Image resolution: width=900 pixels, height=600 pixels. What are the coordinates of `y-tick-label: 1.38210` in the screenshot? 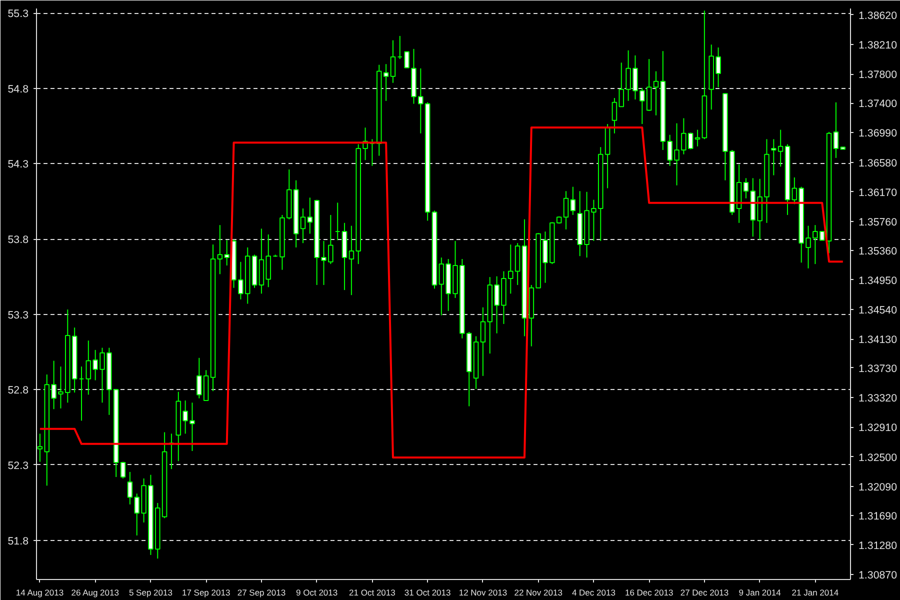 It's located at (878, 46).